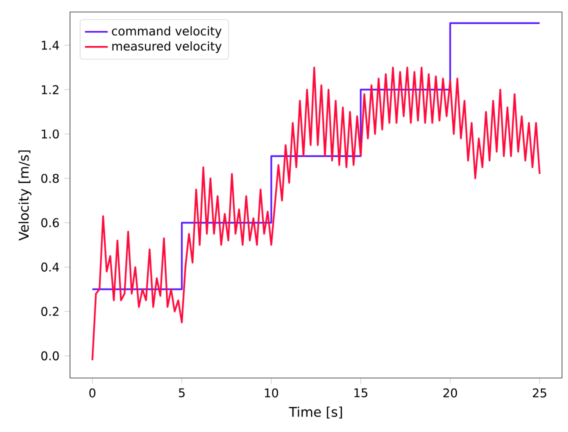 This screenshot has height=432, width=568. I want to click on y-tick-label: 1.2, so click(50, 89).